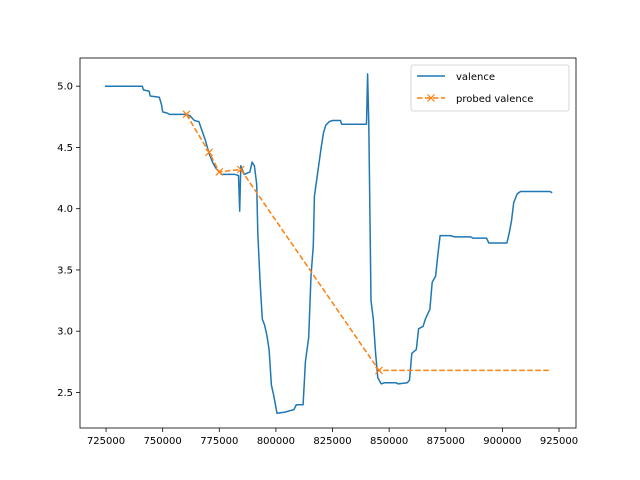  What do you see at coordinates (65, 148) in the screenshot?
I see `y-tick-label: 4.5` at bounding box center [65, 148].